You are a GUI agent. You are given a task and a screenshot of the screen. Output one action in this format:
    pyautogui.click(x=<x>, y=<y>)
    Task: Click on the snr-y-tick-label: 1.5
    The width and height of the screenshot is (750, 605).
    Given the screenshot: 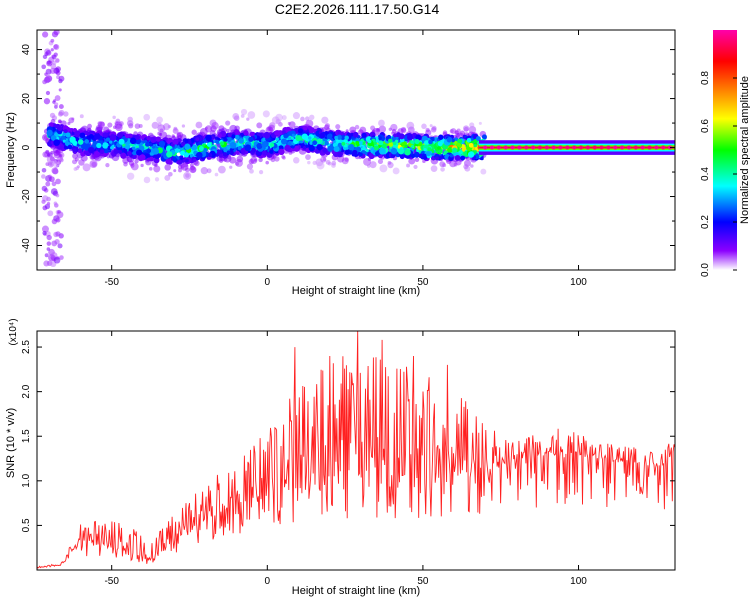 What is the action you would take?
    pyautogui.click(x=26, y=436)
    